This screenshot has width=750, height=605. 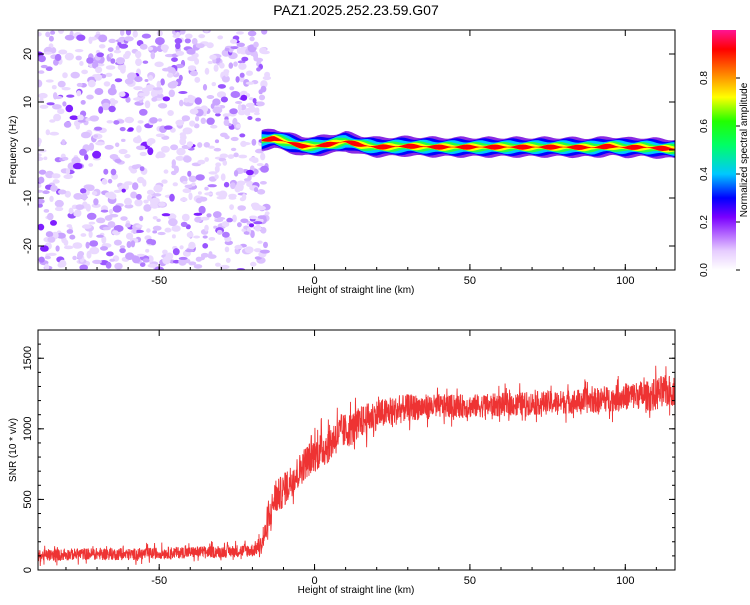 What do you see at coordinates (625, 581) in the screenshot?
I see `snr-xtick-label: 100` at bounding box center [625, 581].